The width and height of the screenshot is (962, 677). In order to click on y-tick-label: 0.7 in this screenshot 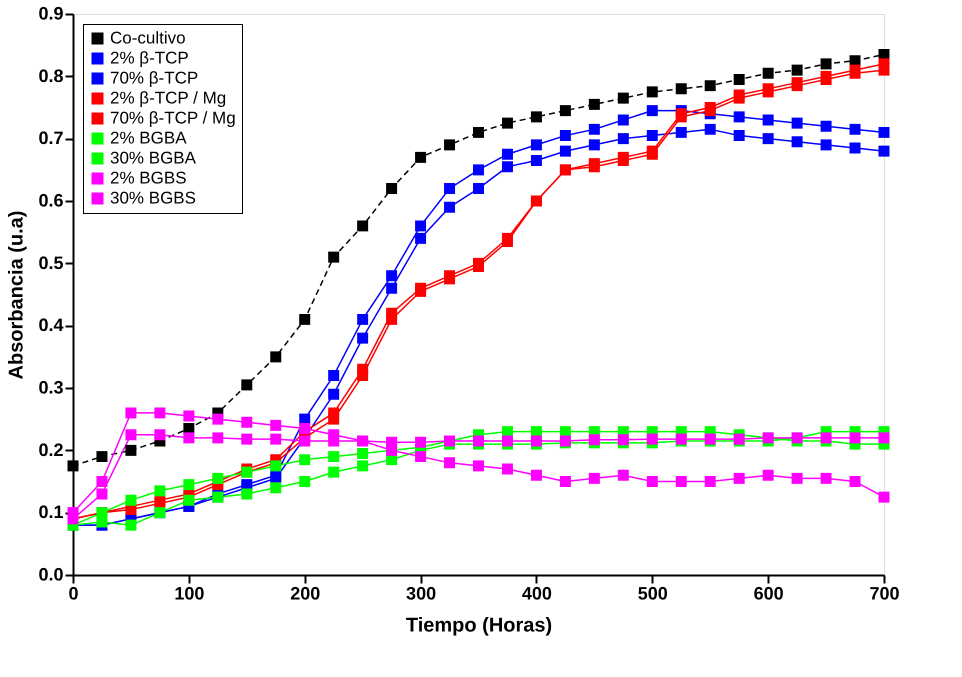, I will do `click(51, 138)`.